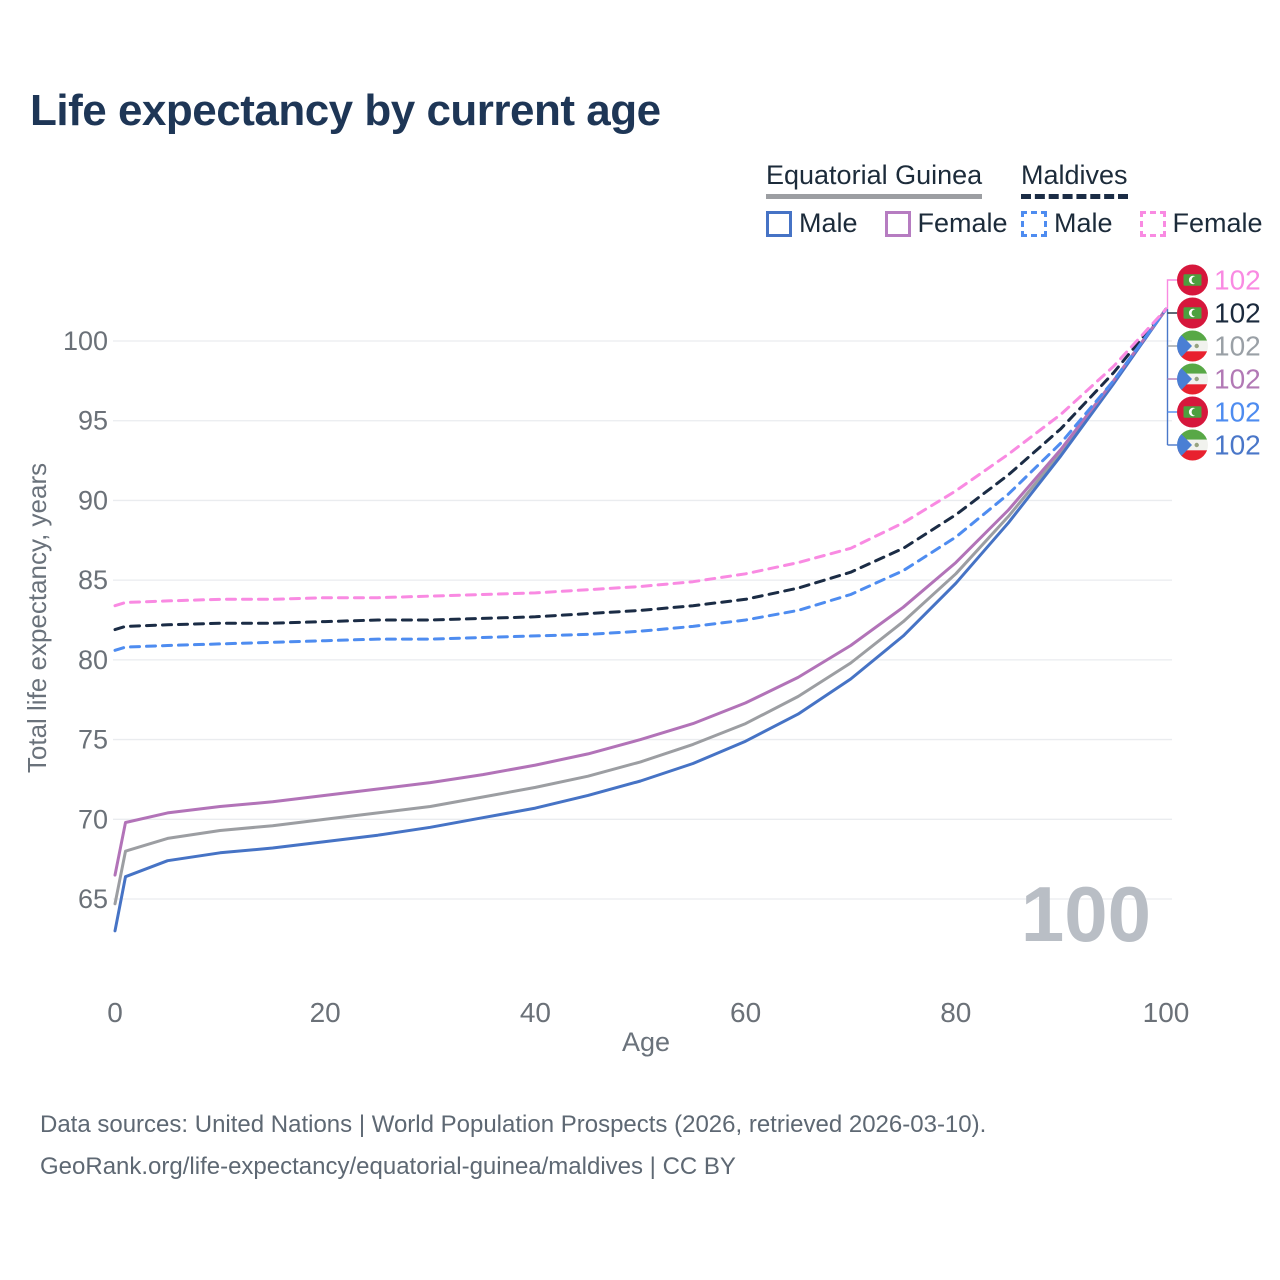 The width and height of the screenshot is (1280, 1280). What do you see at coordinates (1086, 914) in the screenshot?
I see `age-counter-watermark: 100` at bounding box center [1086, 914].